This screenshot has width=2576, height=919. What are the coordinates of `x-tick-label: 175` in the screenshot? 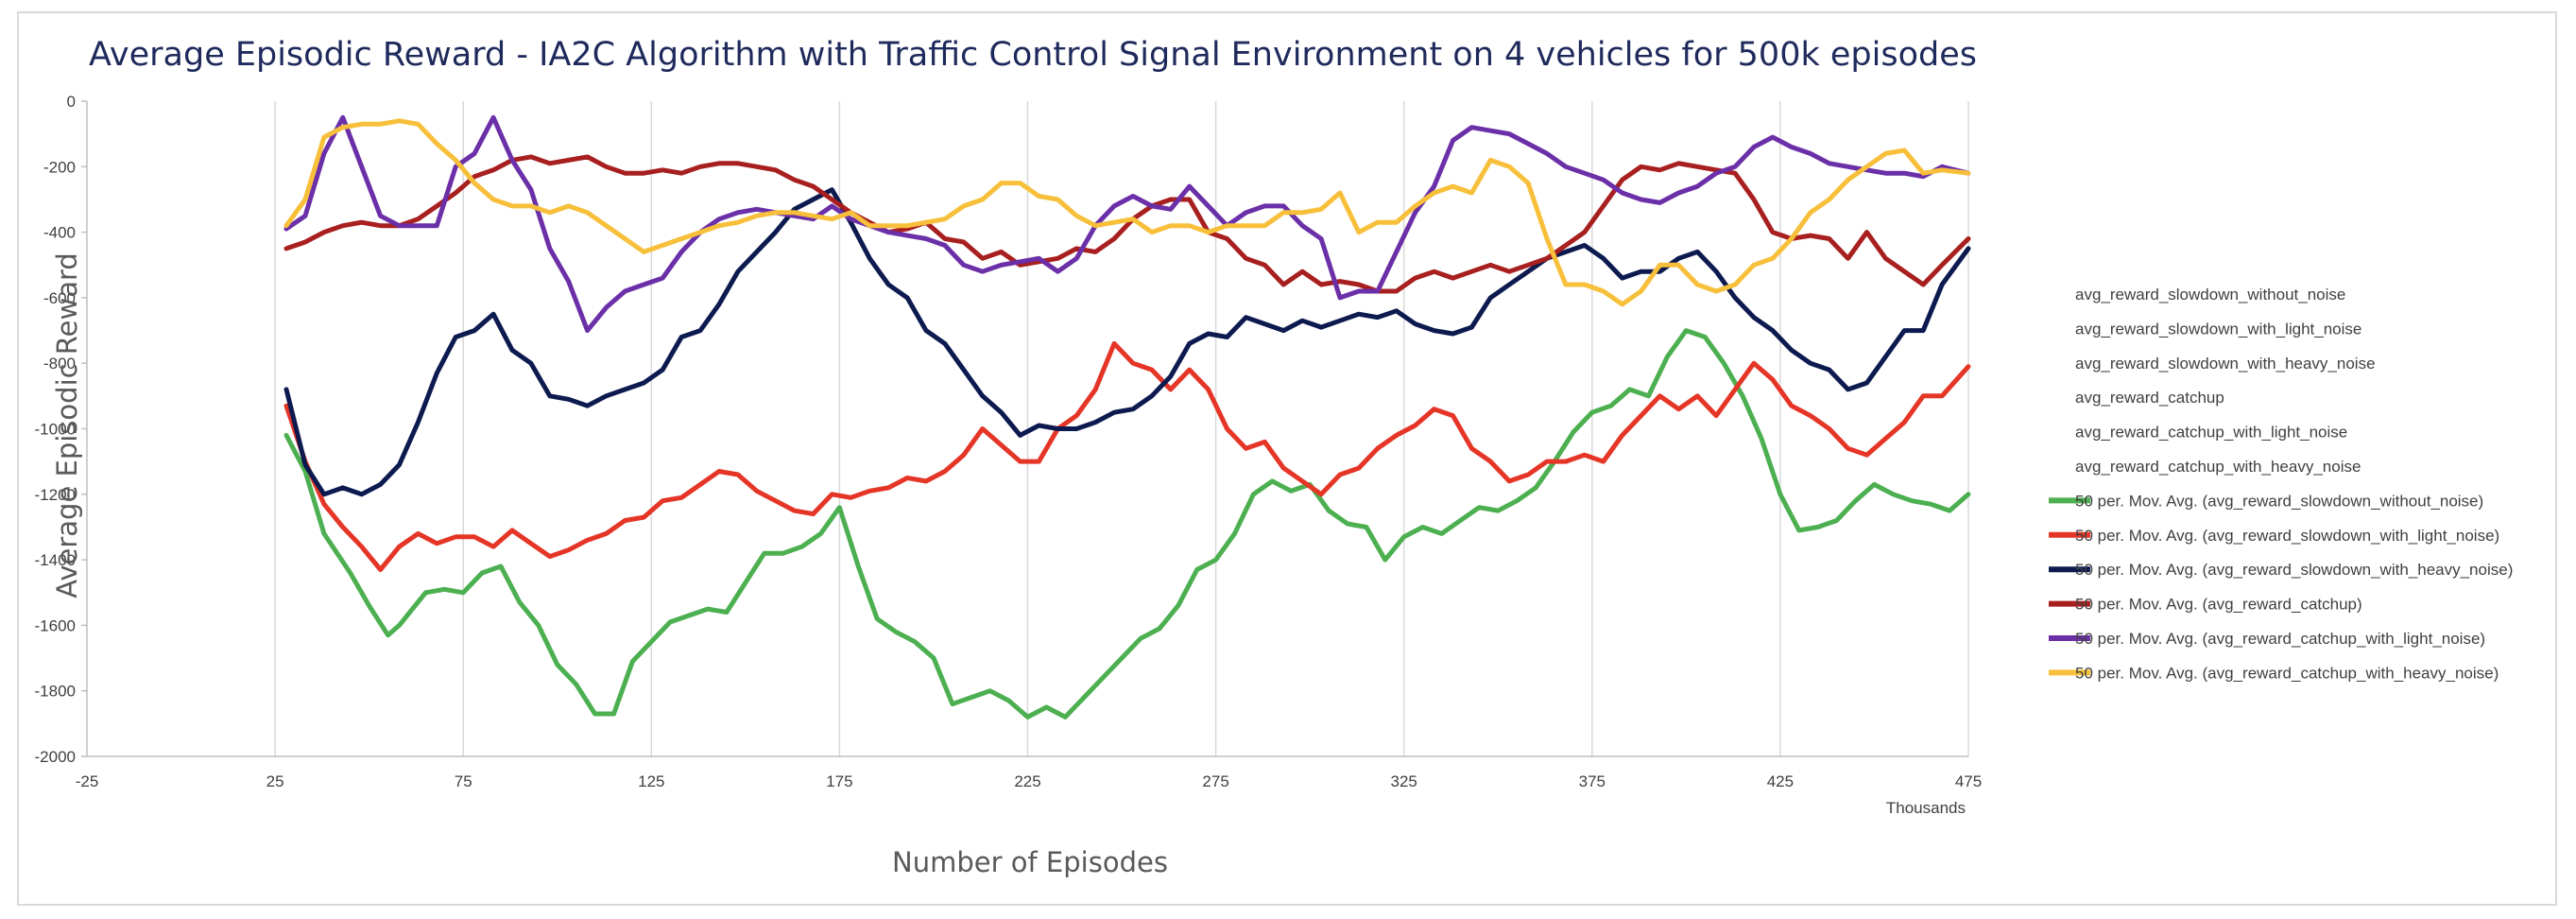 It's located at (839, 781).